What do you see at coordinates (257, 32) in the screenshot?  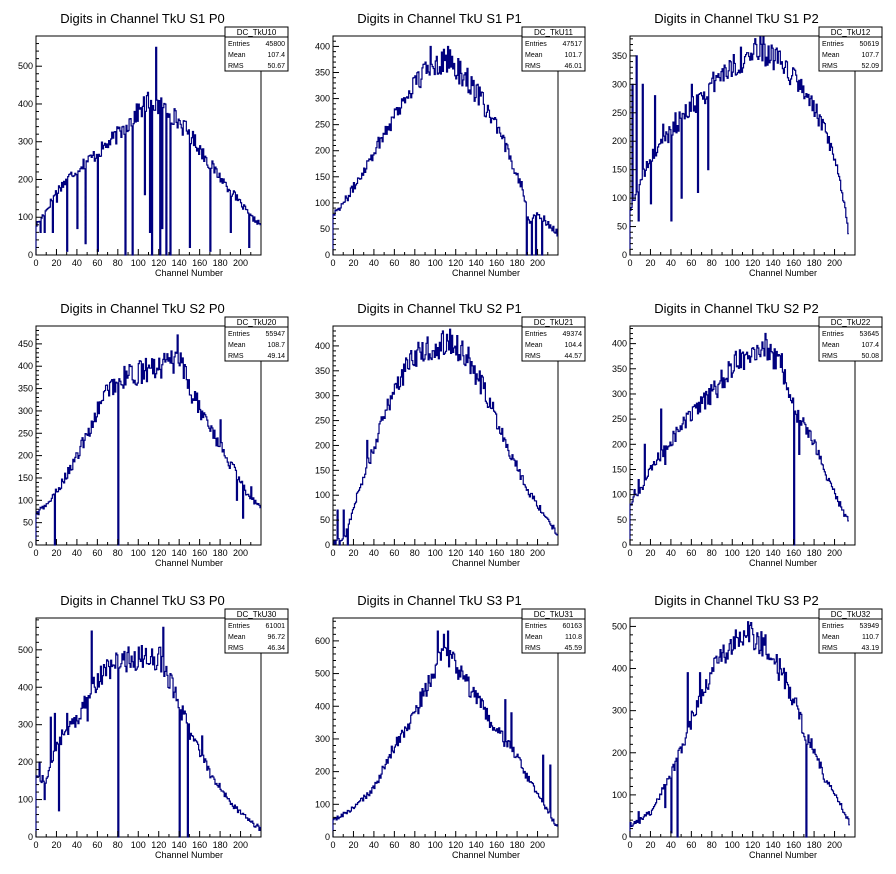 I see `stats-title: DC_TkU10` at bounding box center [257, 32].